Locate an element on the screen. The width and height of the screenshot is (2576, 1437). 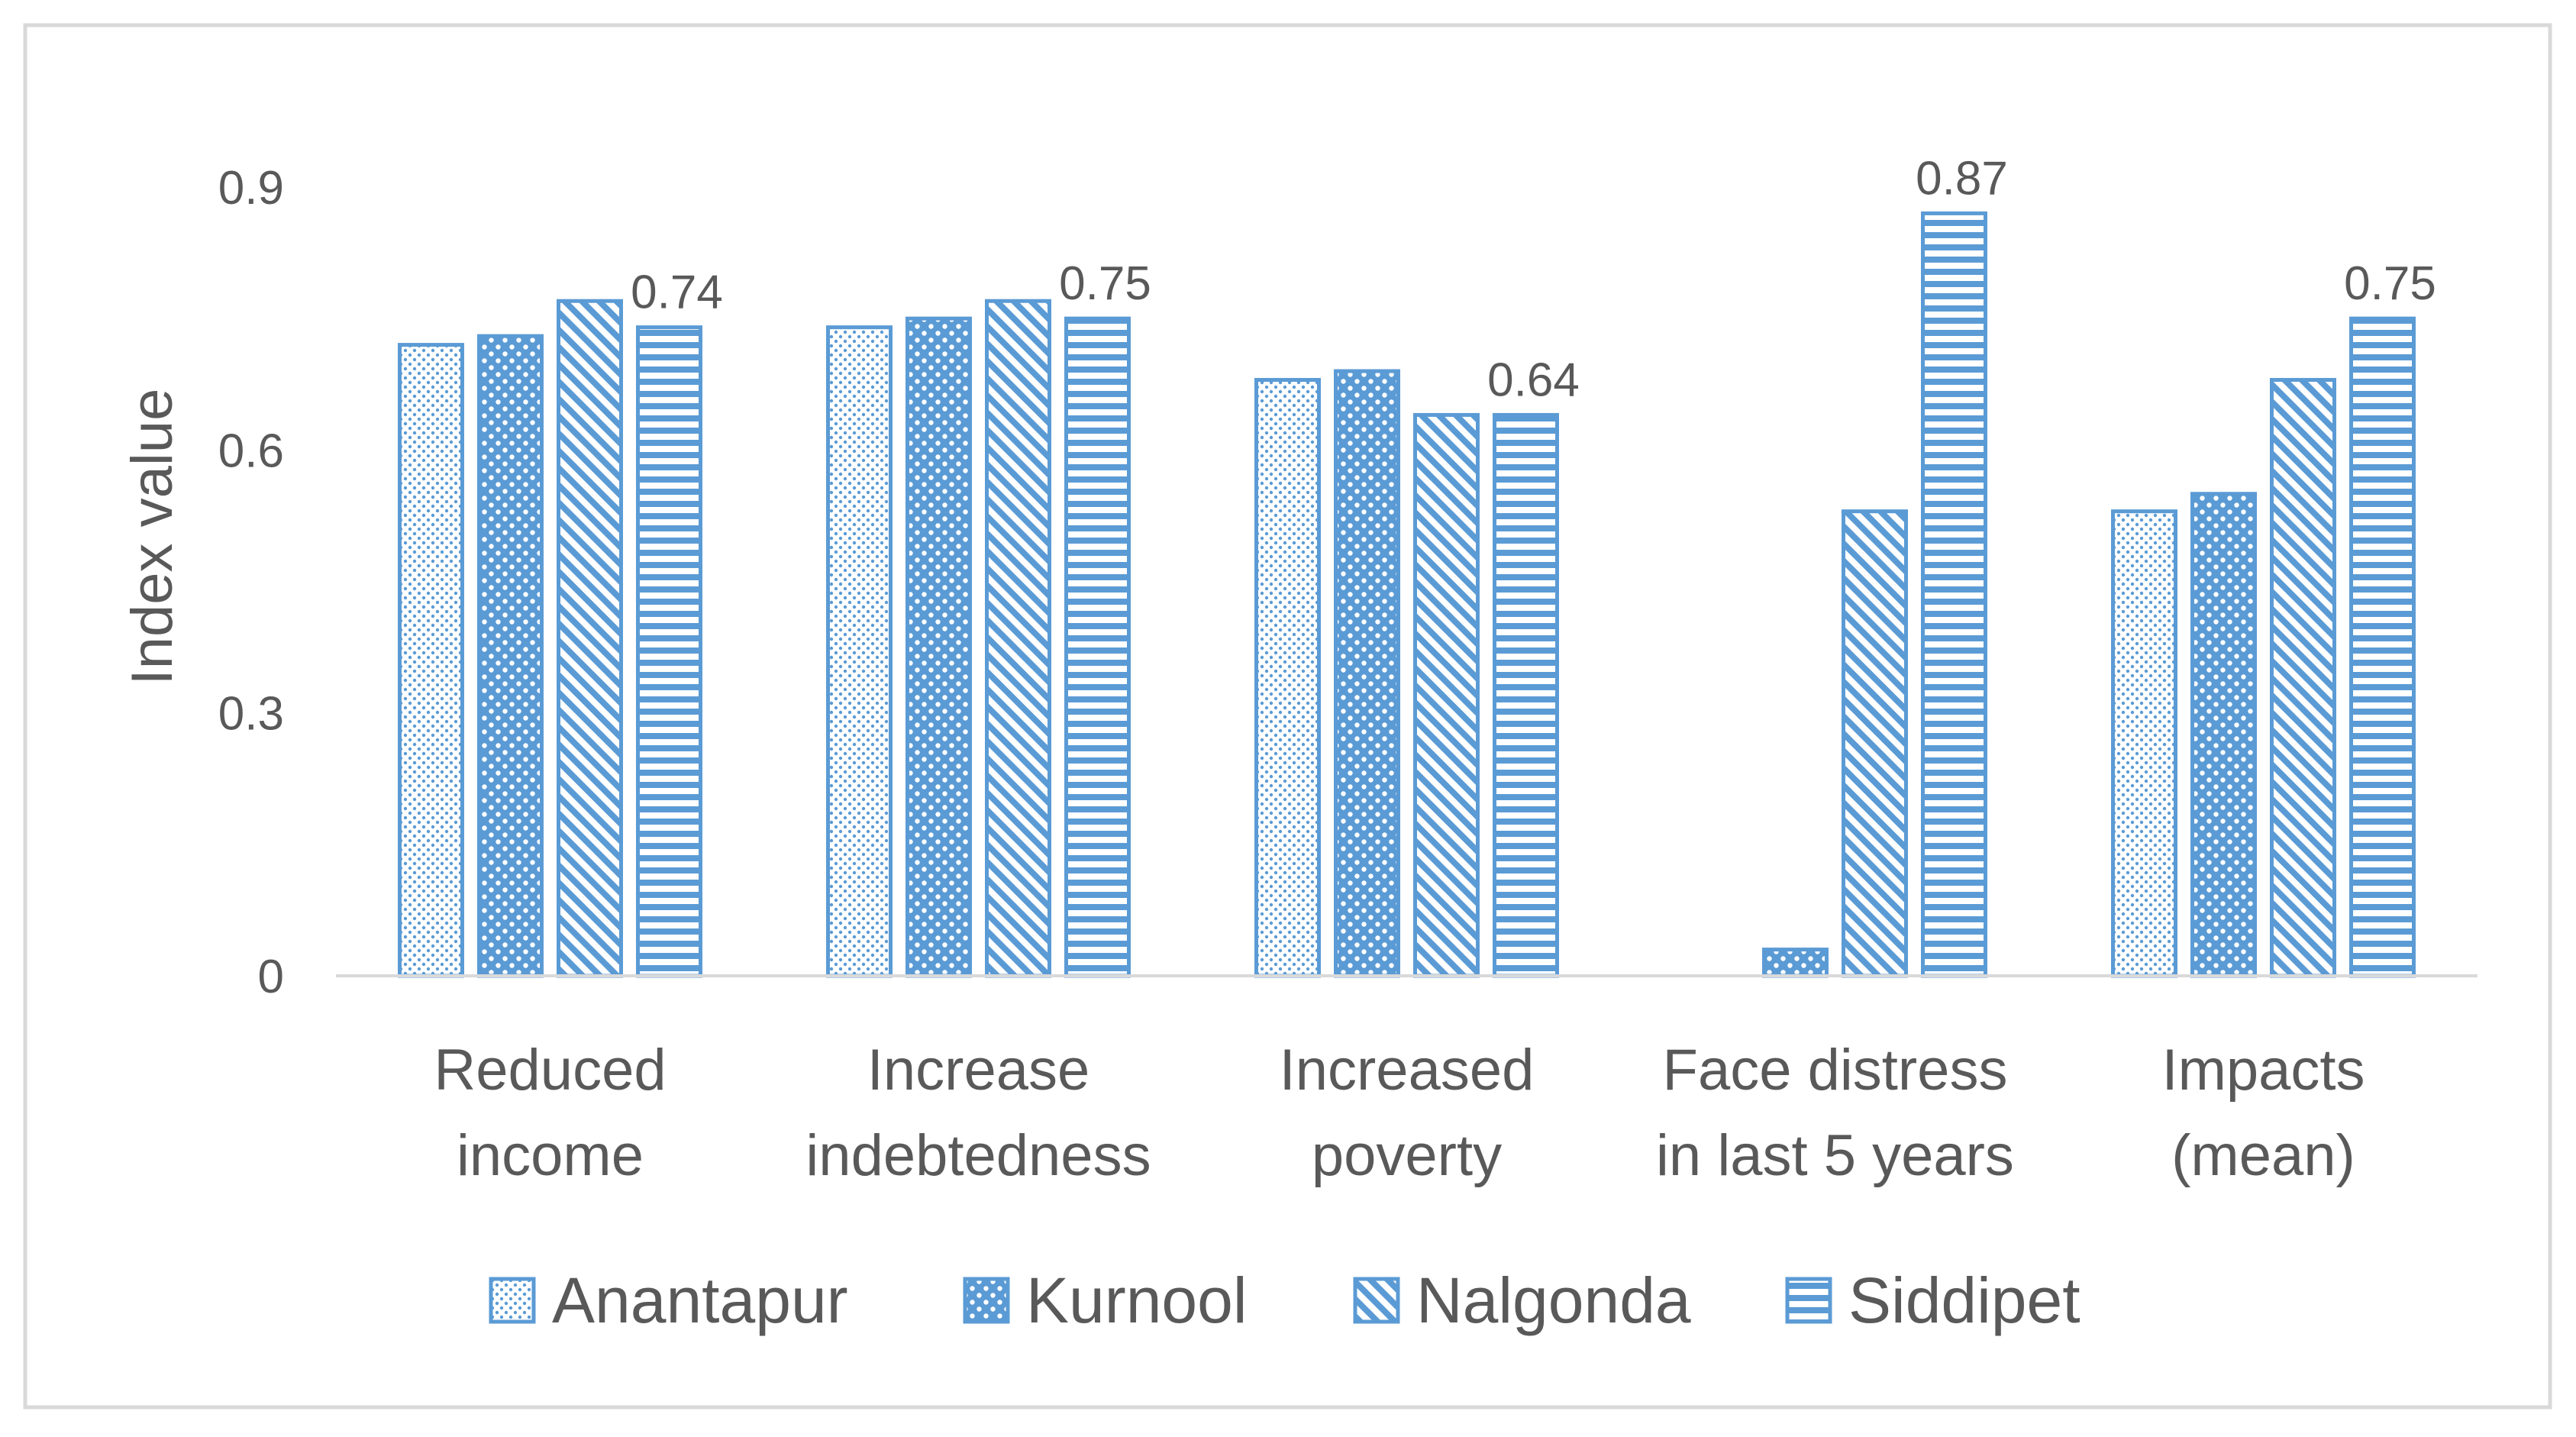
legend-swatch-siddipet is located at coordinates (1808, 1300).